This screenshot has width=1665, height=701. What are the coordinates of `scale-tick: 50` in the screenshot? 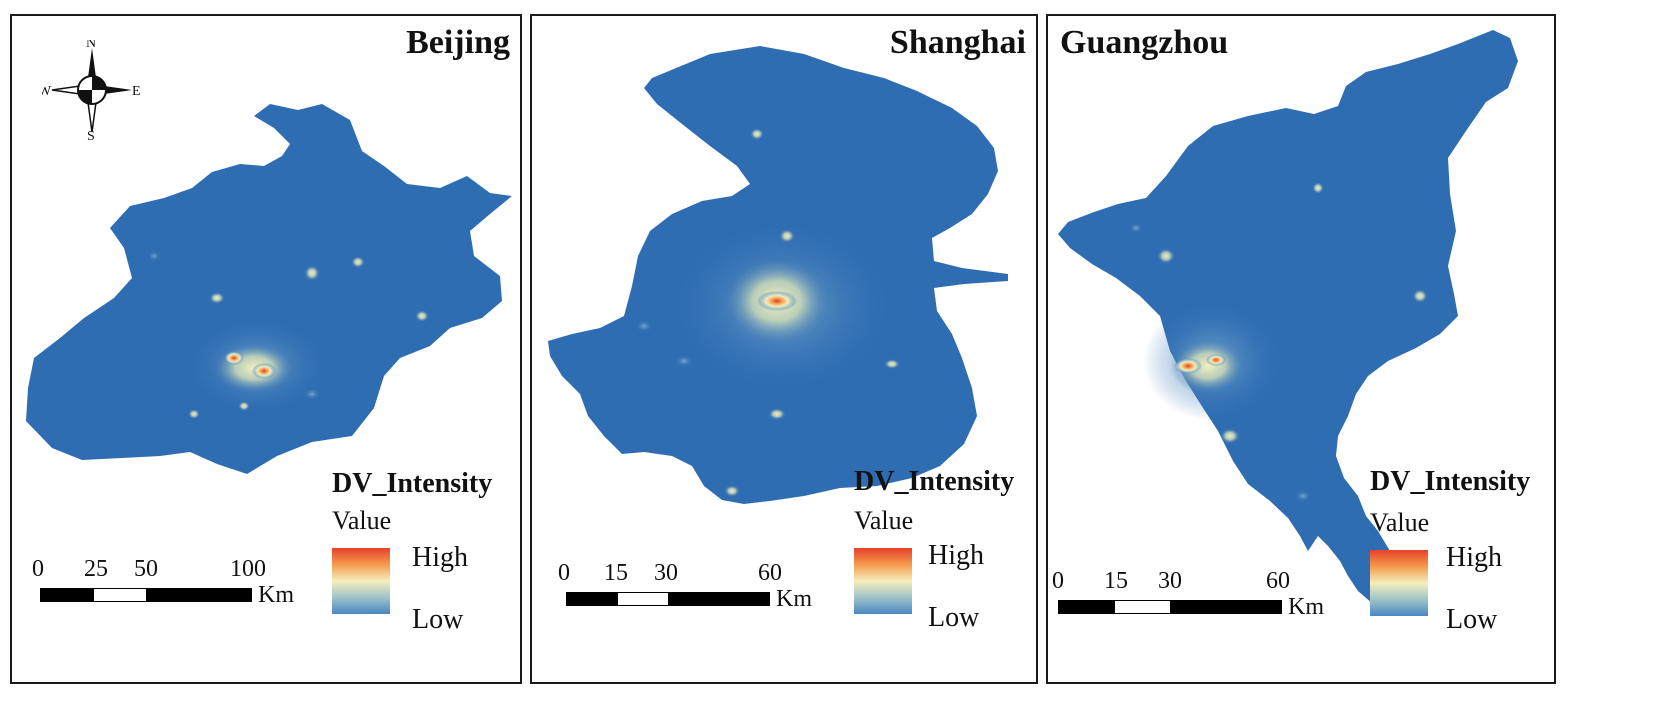 It's located at (146, 569).